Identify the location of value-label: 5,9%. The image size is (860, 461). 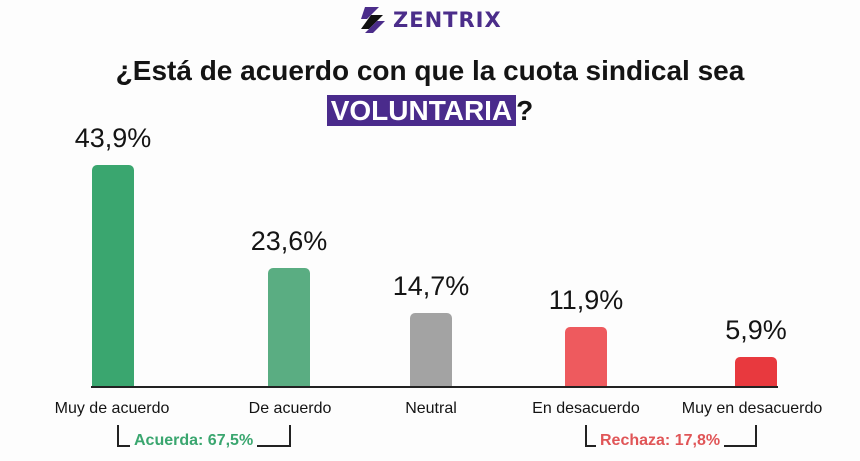
(756, 330).